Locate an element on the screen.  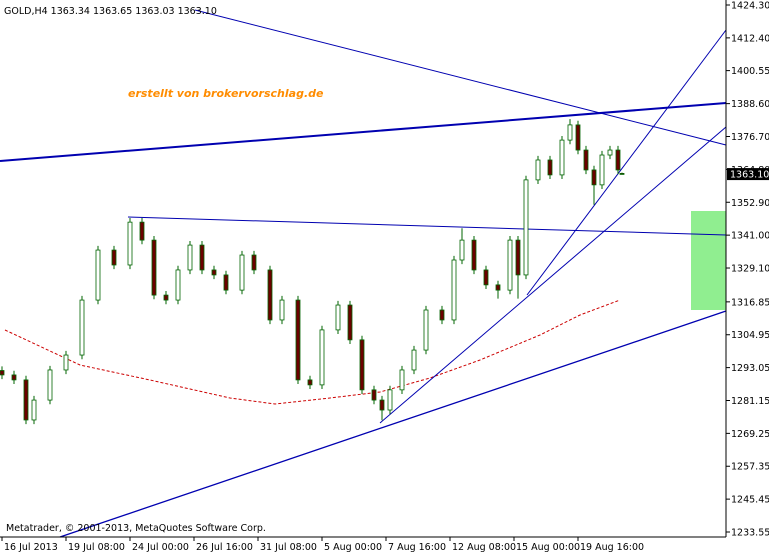
x-tick-label: 5 Aug 00:00 is located at coordinates (353, 547).